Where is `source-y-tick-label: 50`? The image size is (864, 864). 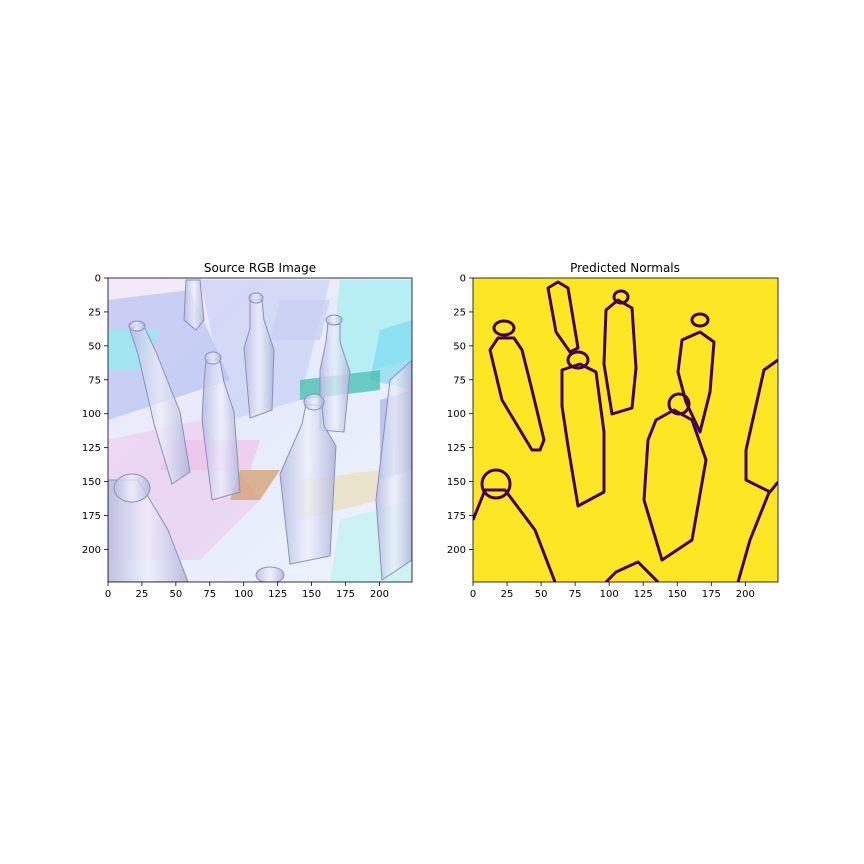
source-y-tick-label: 50 is located at coordinates (94, 346).